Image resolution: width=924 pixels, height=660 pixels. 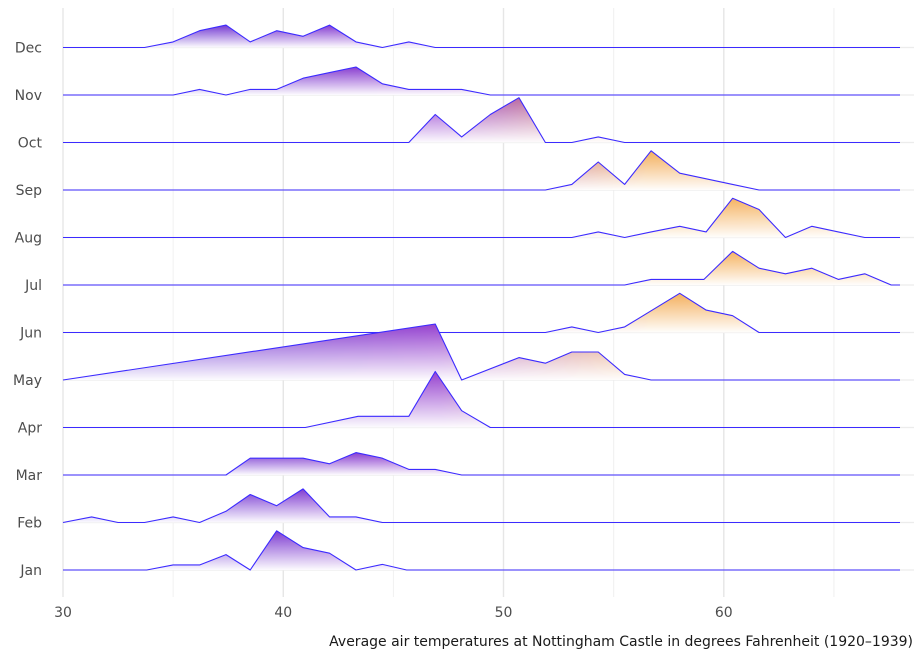 I want to click on ridge-fill-sep, so click(x=481, y=170).